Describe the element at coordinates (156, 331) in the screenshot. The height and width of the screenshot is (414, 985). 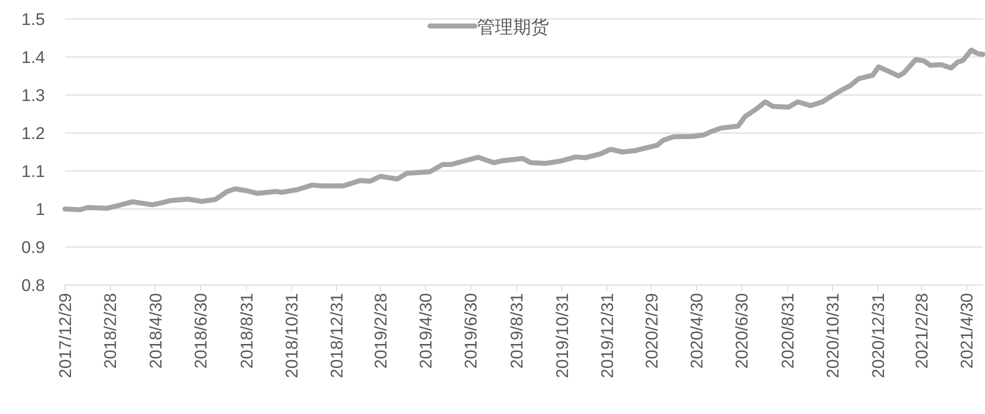
I see `x-tick-label: 2018/4/30` at that location.